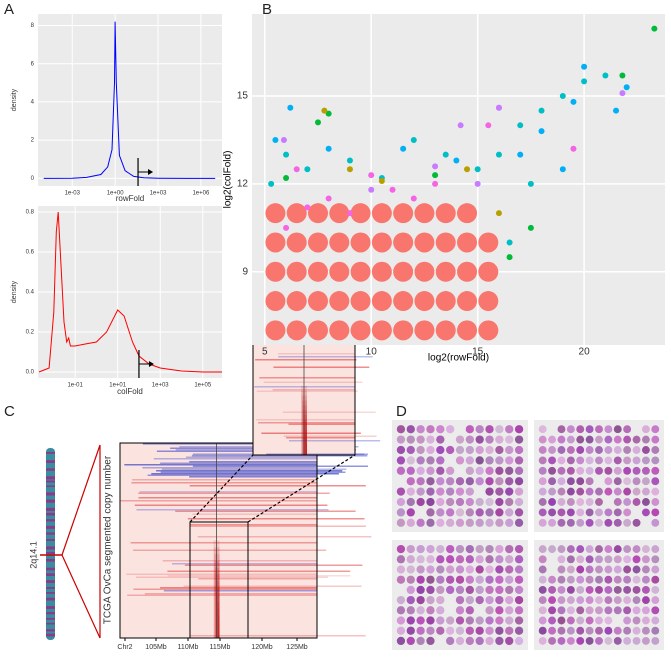  What do you see at coordinates (243, 96) in the screenshot?
I see `y-tick-label: 15` at bounding box center [243, 96].